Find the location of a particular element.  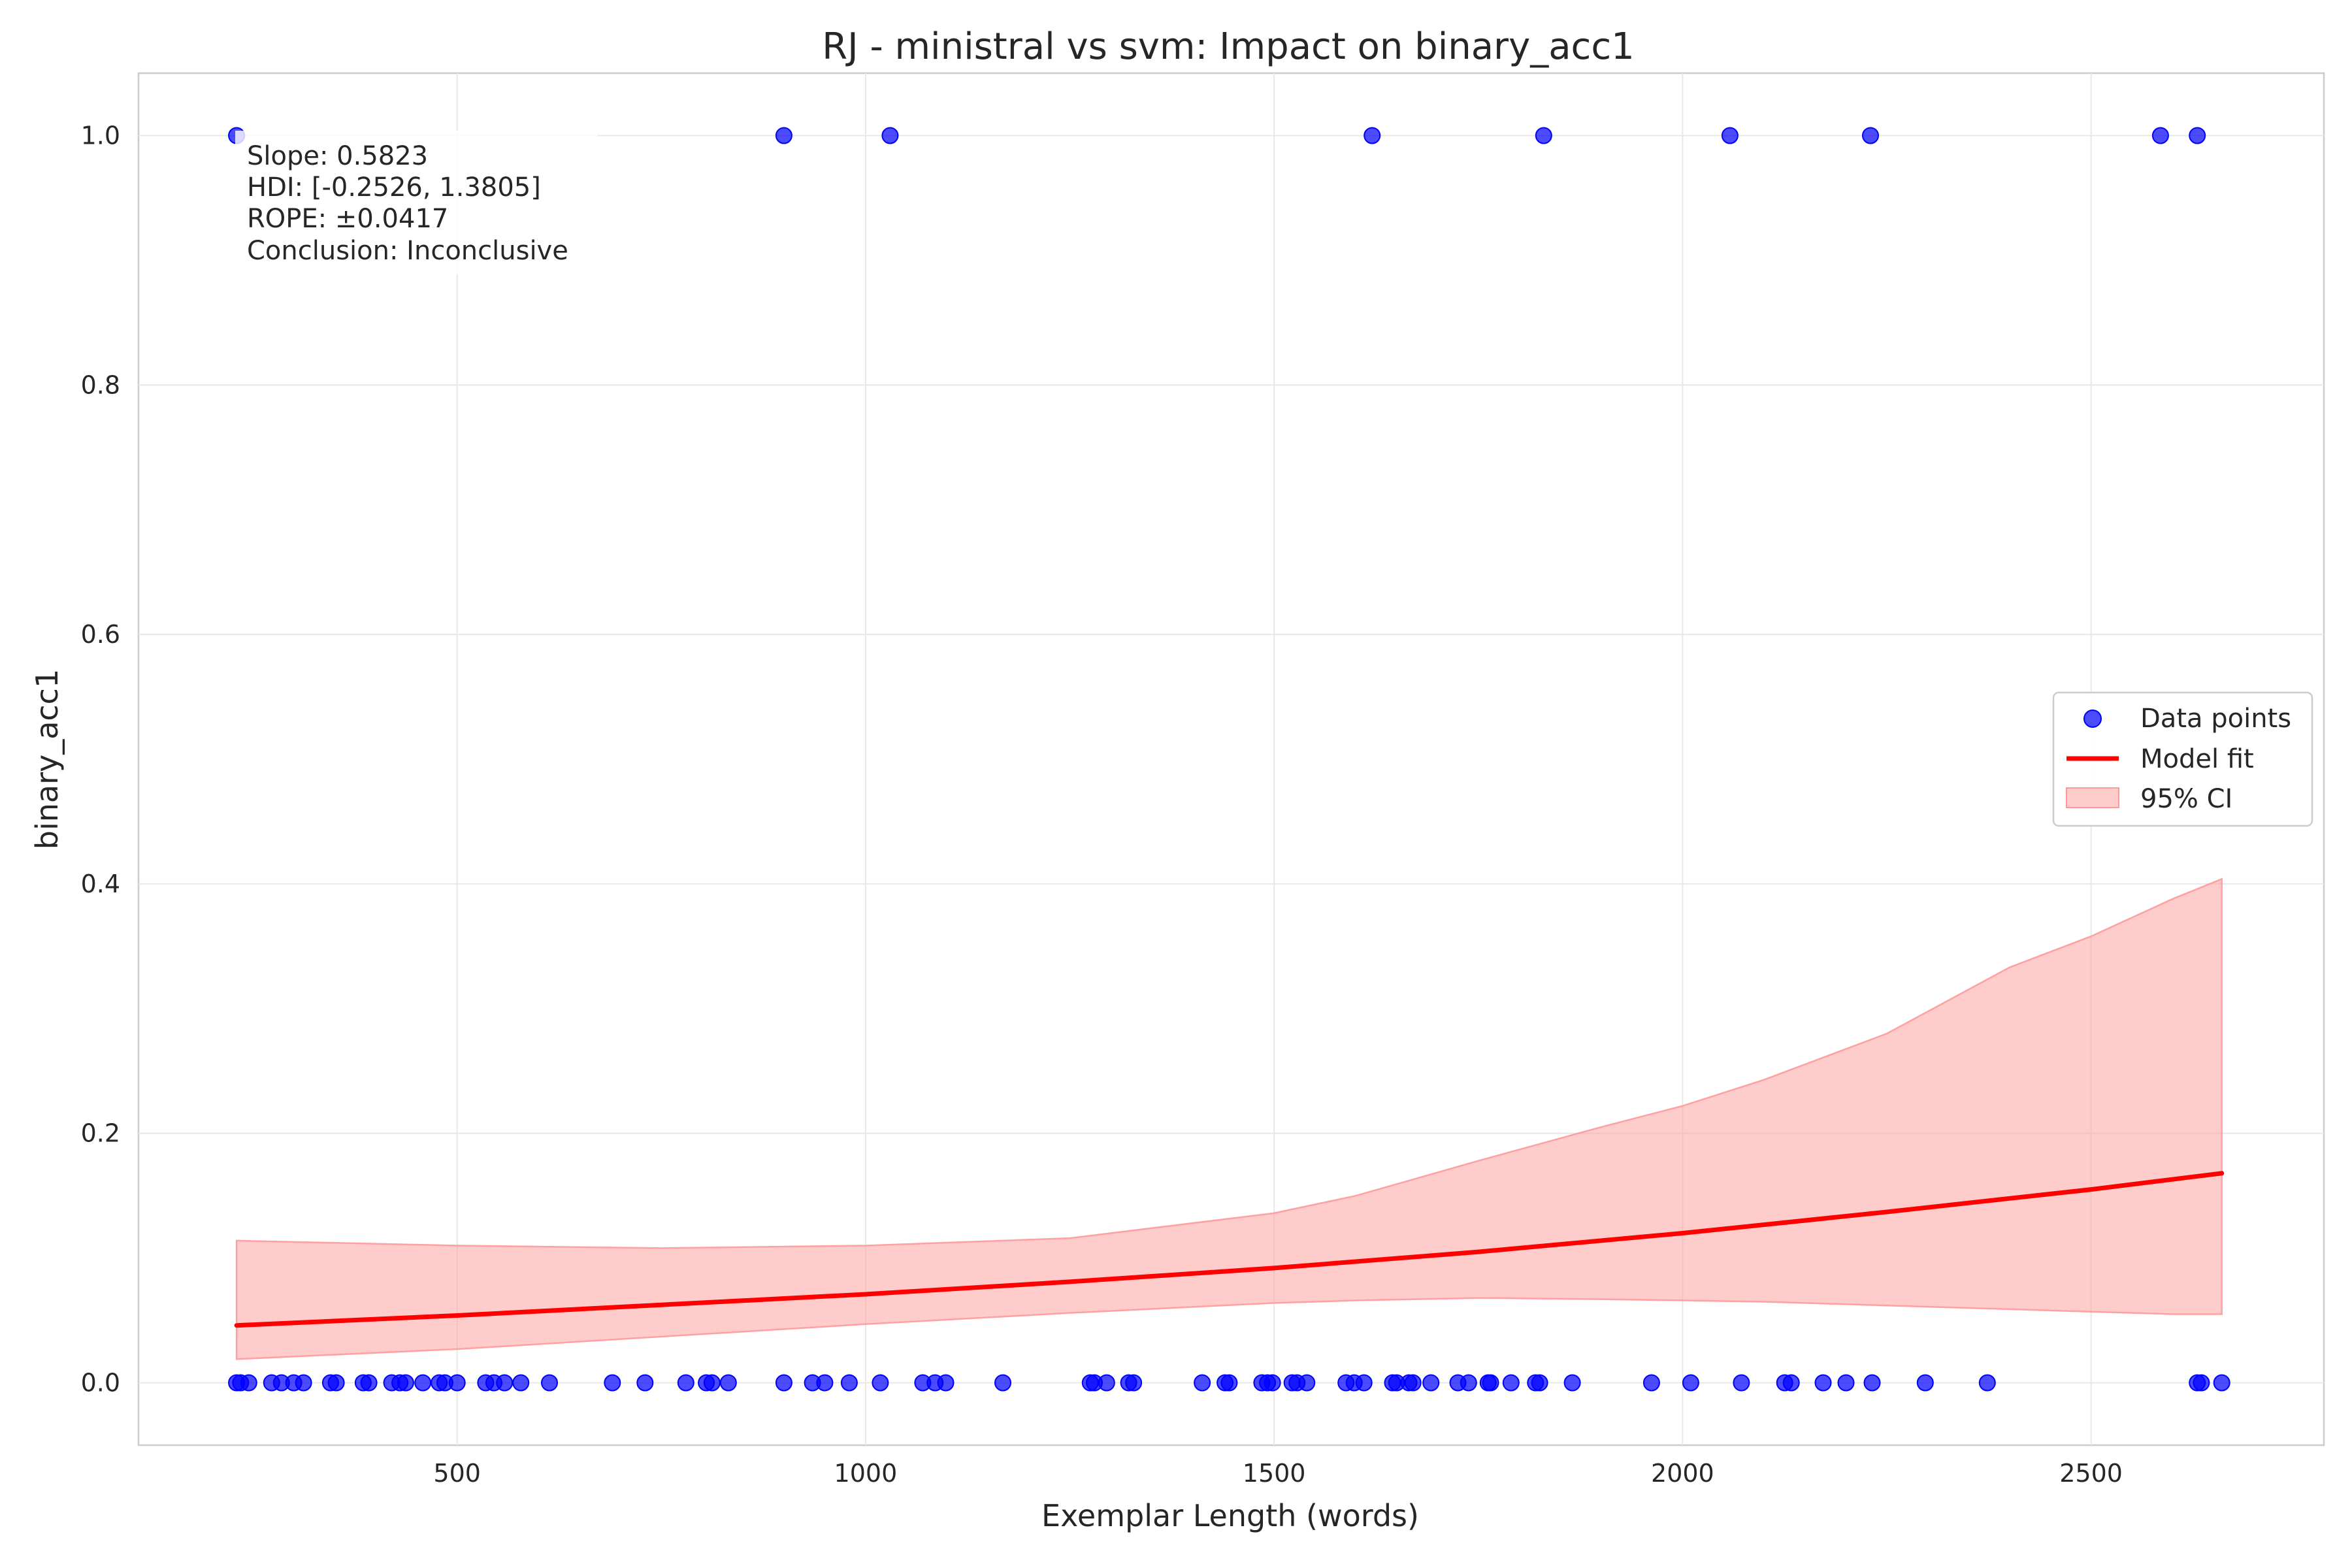

annotation-slope: Slope: 0.5823 is located at coordinates (337, 156).